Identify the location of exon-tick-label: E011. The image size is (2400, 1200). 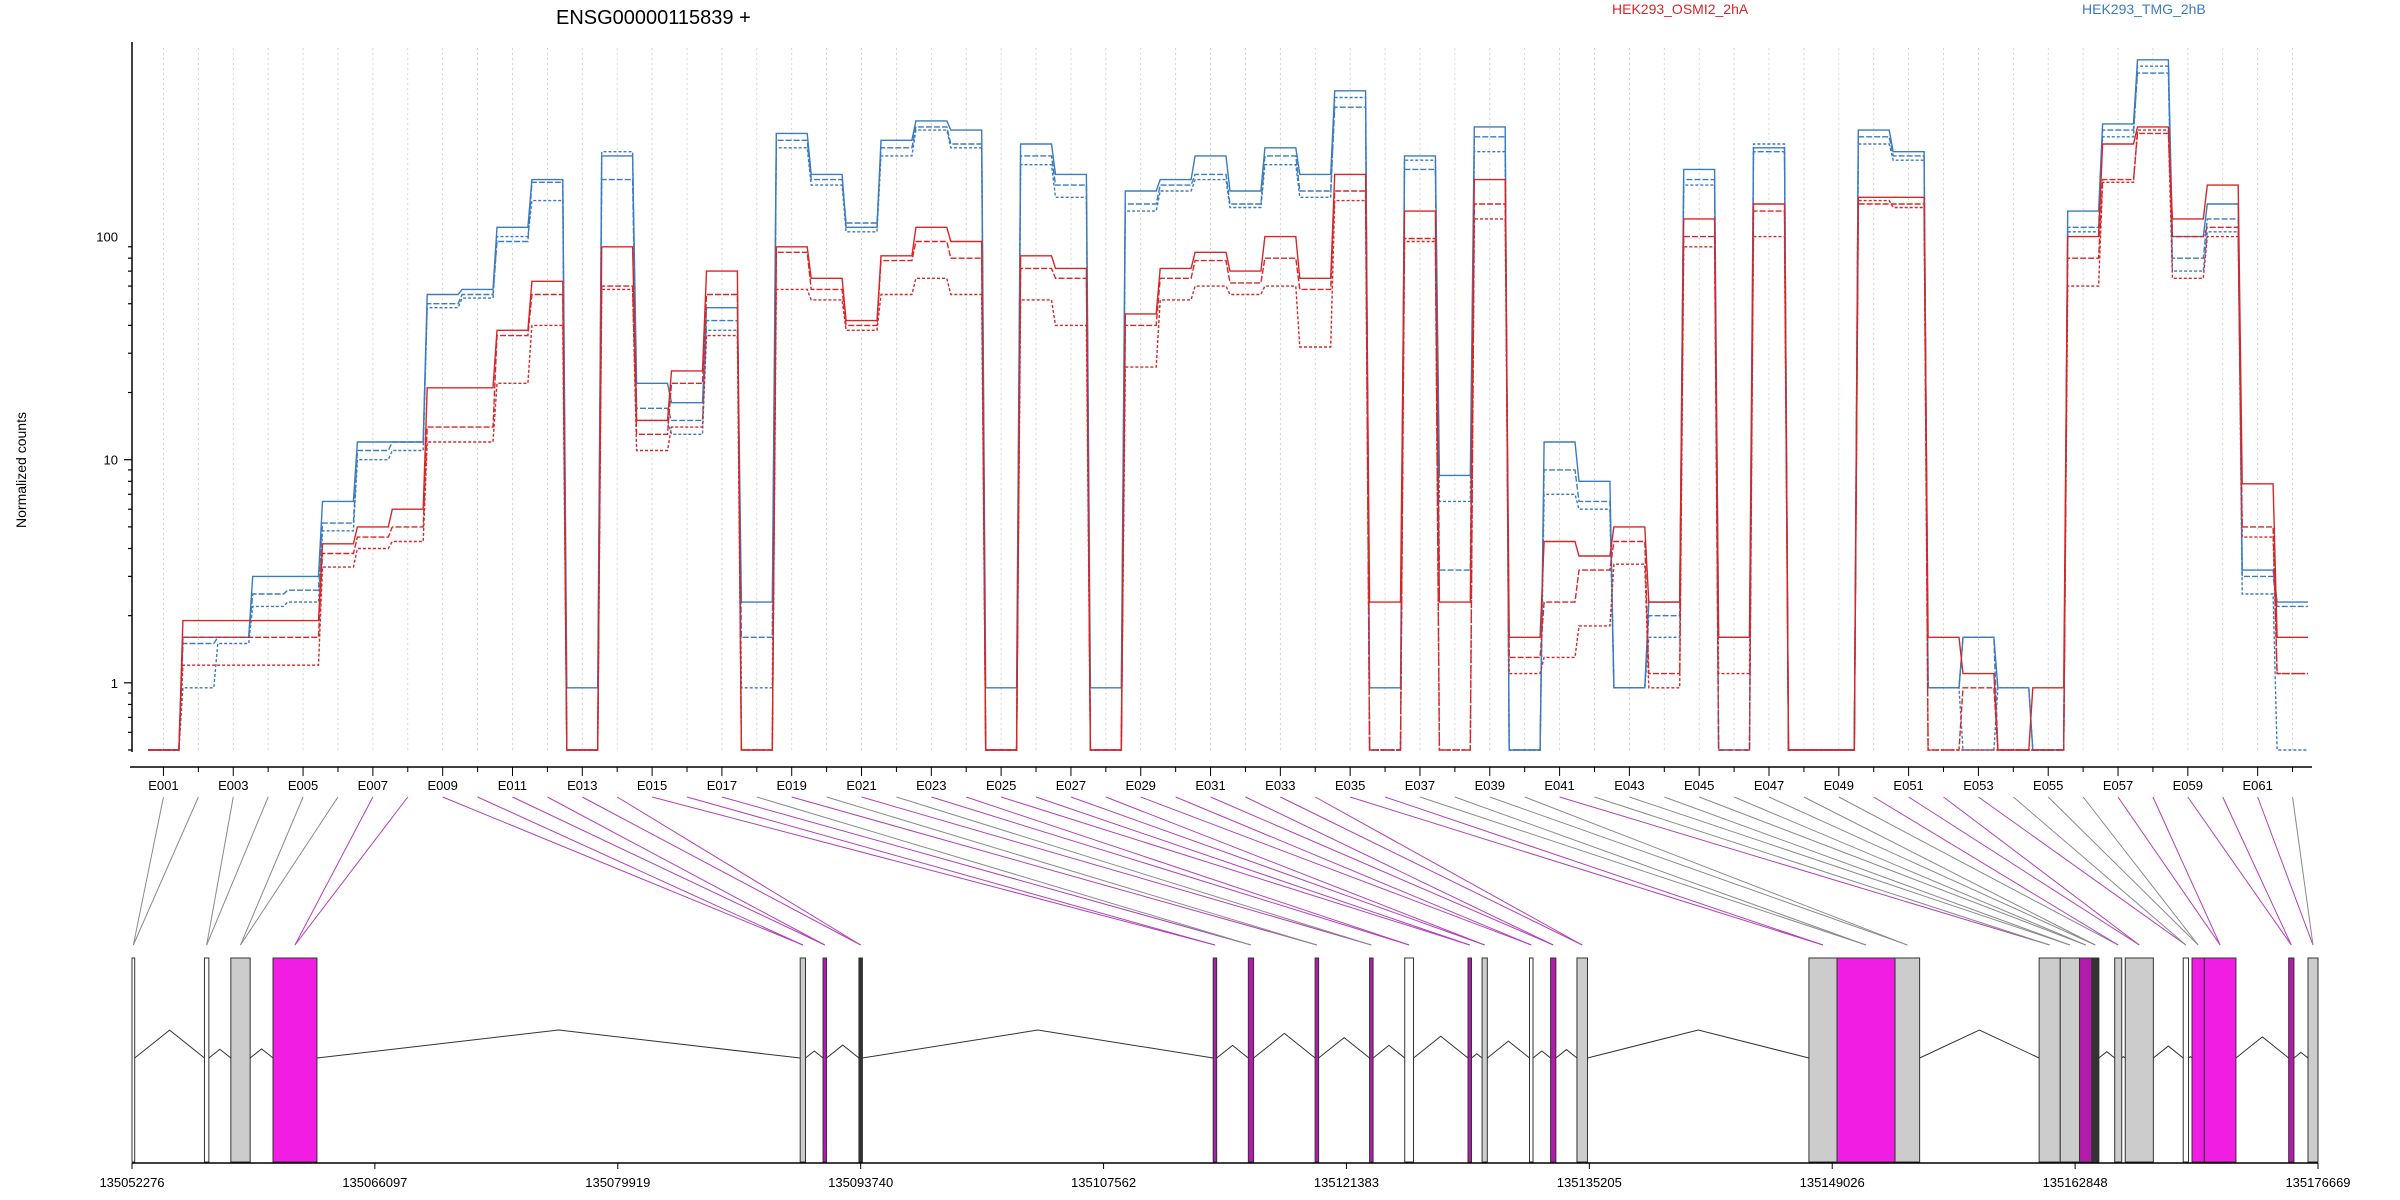
(512, 785).